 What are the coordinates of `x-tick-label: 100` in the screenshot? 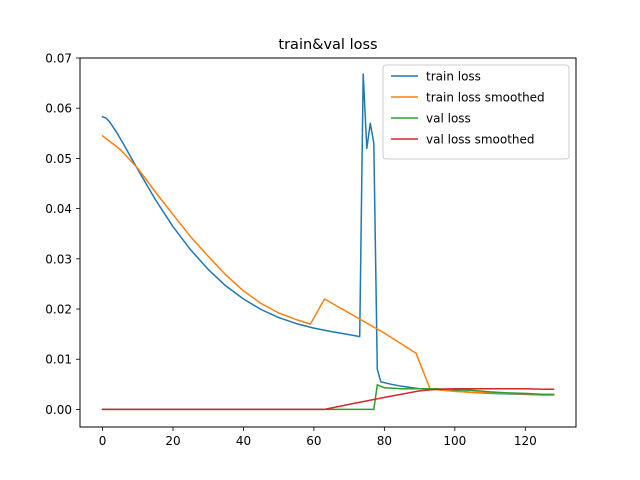 It's located at (454, 441).